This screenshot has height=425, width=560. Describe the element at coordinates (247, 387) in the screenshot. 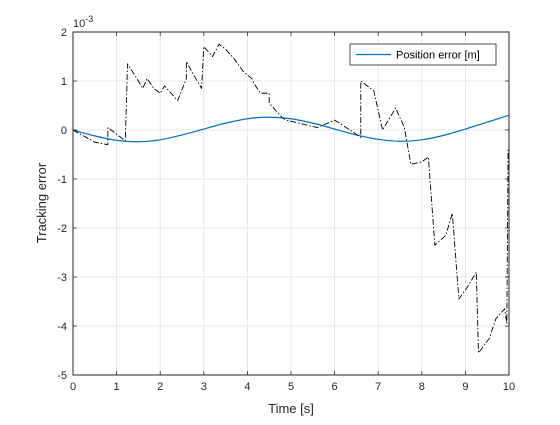

I see `x-tick-label: 4` at that location.